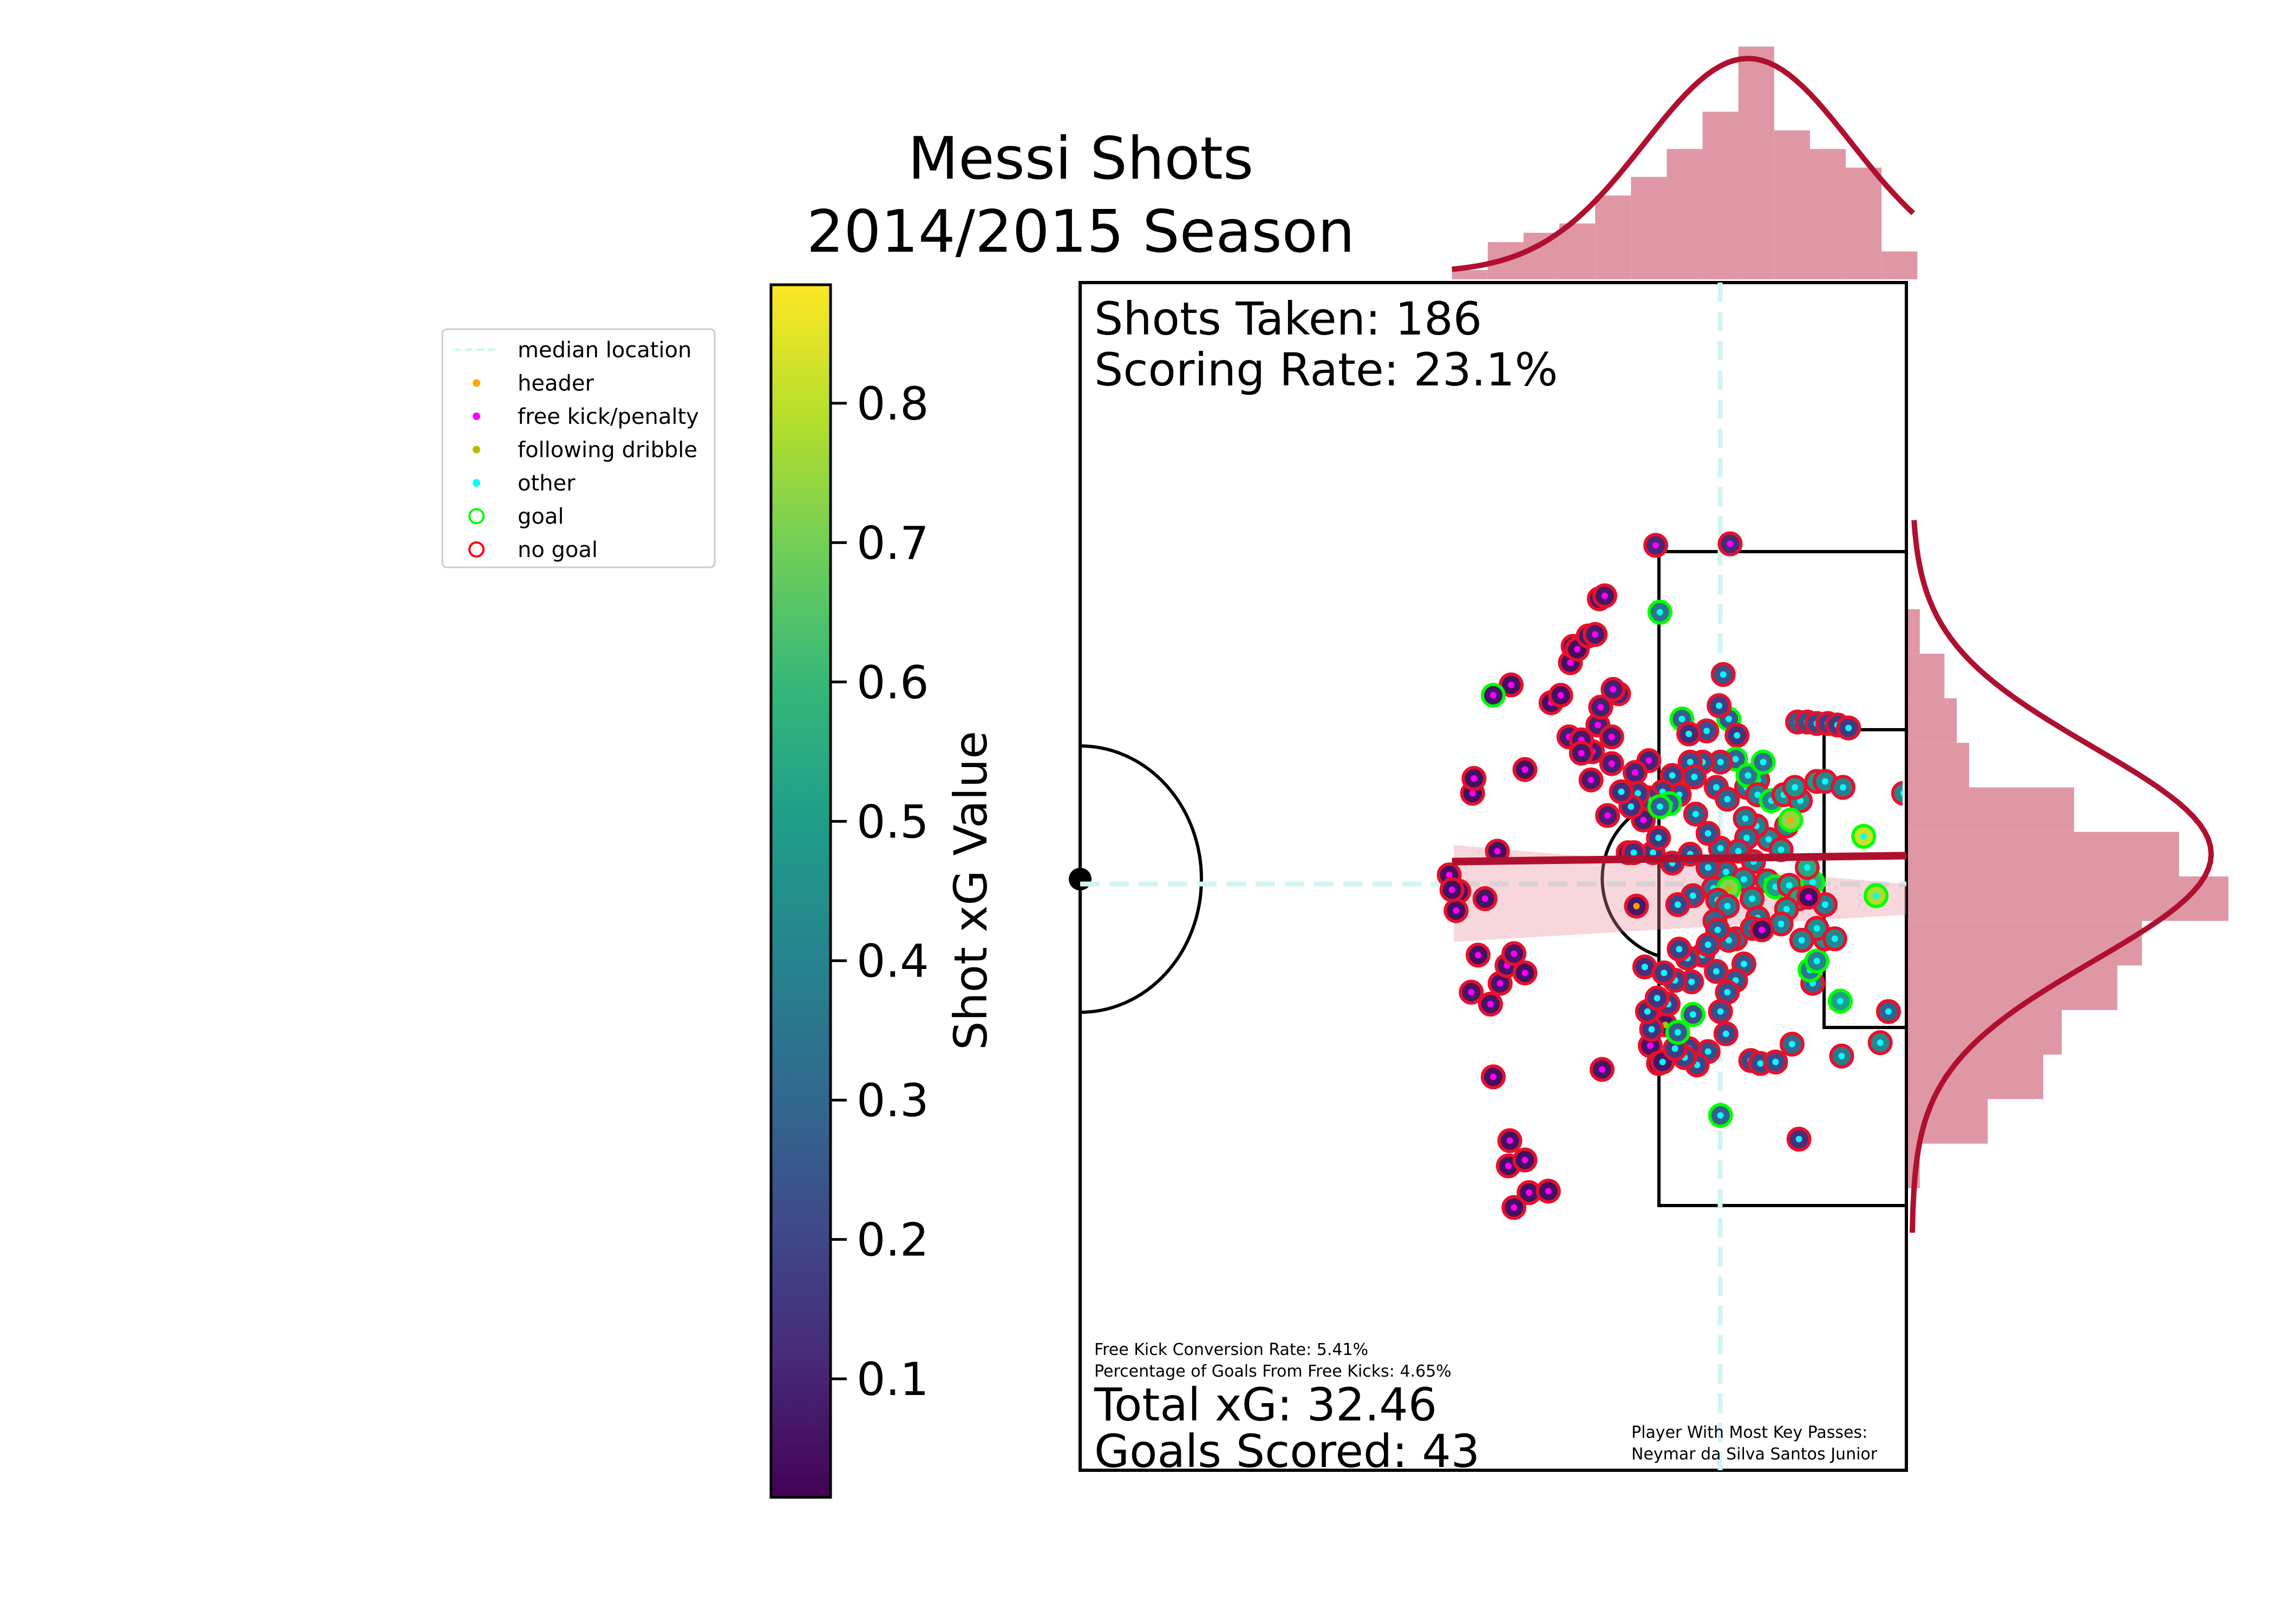 Image resolution: width=2274 pixels, height=1624 pixels. I want to click on legend-label: following dribble, so click(608, 451).